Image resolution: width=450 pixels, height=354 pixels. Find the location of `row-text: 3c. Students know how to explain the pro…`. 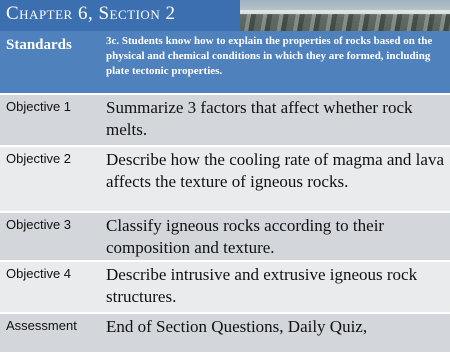

row-text: 3c. Students know how to explain the pro… is located at coordinates (269, 56).